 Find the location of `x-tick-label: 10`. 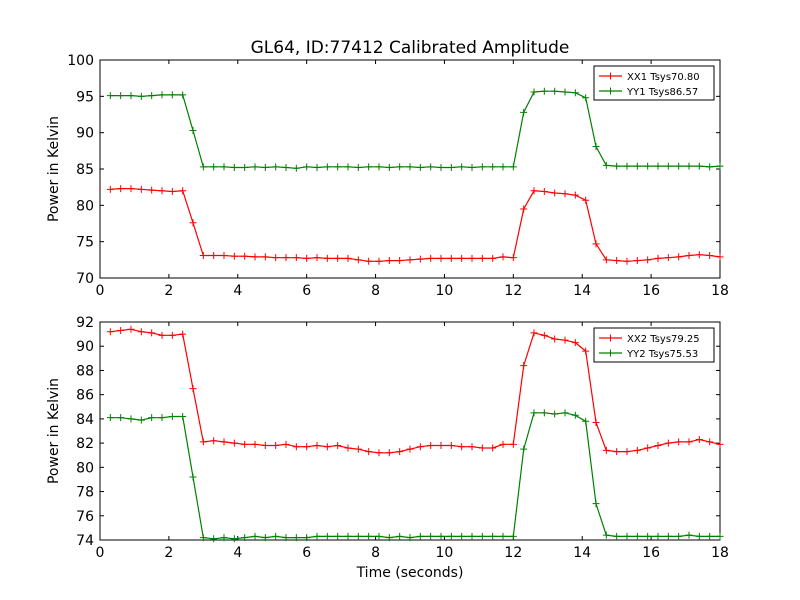

x-tick-label: 10 is located at coordinates (445, 553).